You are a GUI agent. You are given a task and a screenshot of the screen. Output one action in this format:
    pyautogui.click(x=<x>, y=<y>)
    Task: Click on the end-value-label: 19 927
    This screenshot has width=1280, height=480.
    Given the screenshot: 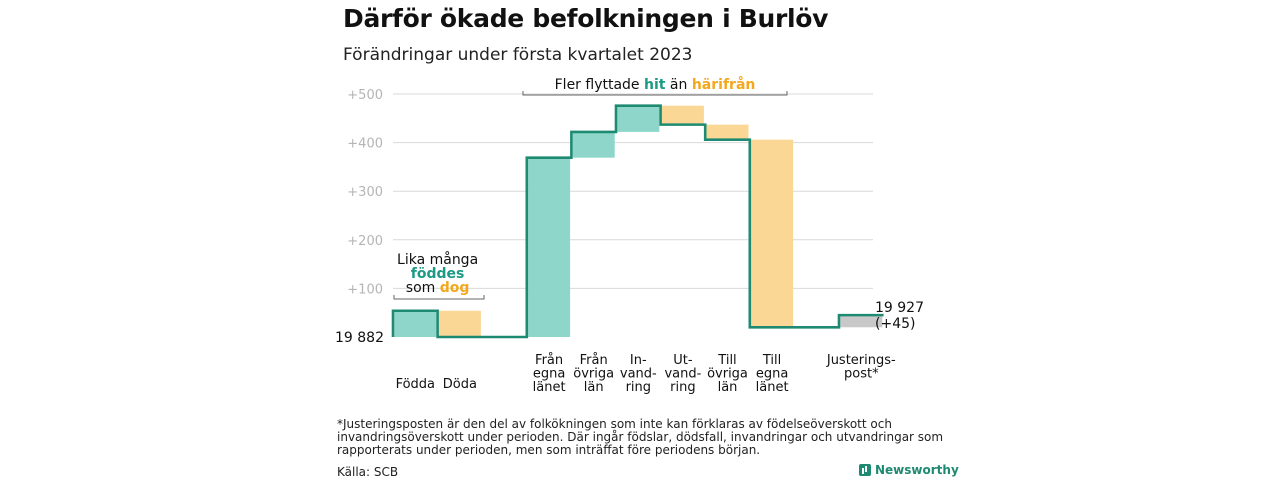 What is the action you would take?
    pyautogui.click(x=899, y=308)
    